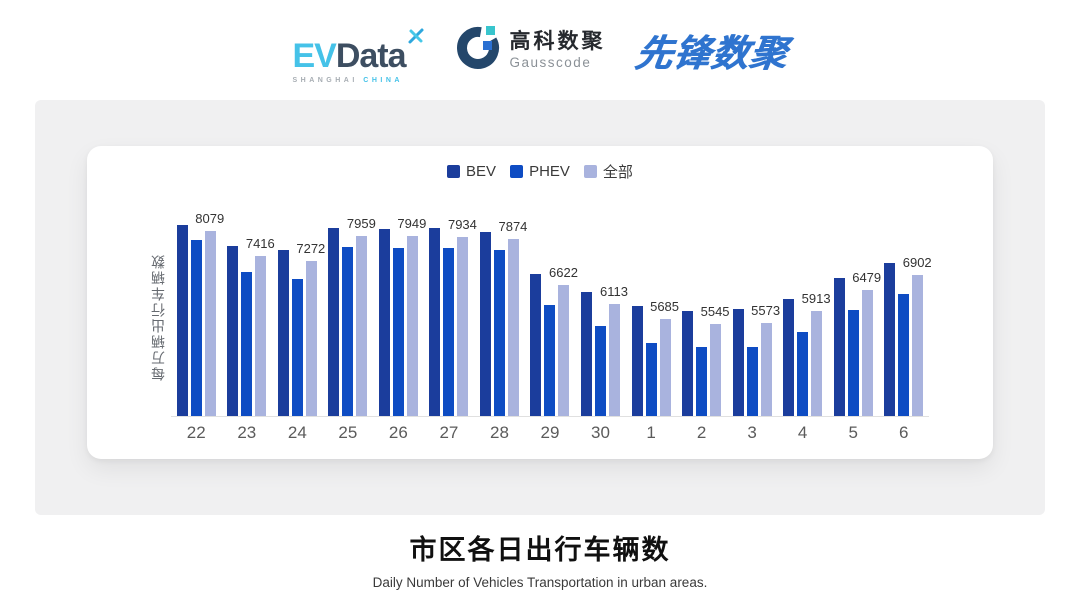 This screenshot has width=1080, height=608. I want to click on legend-item-phev: PHEV, so click(540, 171).